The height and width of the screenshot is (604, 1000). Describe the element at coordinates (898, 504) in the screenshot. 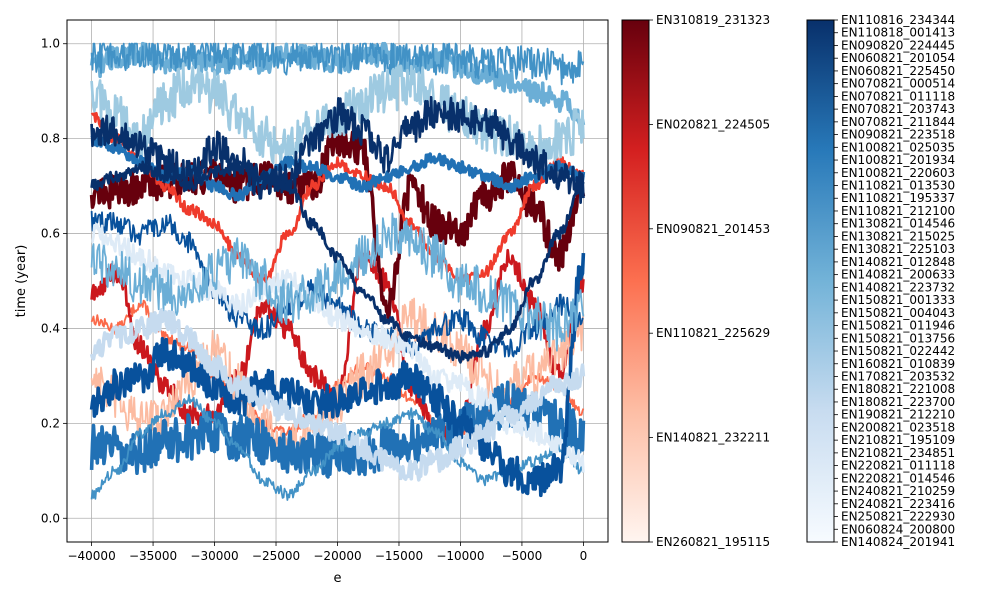

I see `colorbar-tick-label: EN240821_223416` at that location.